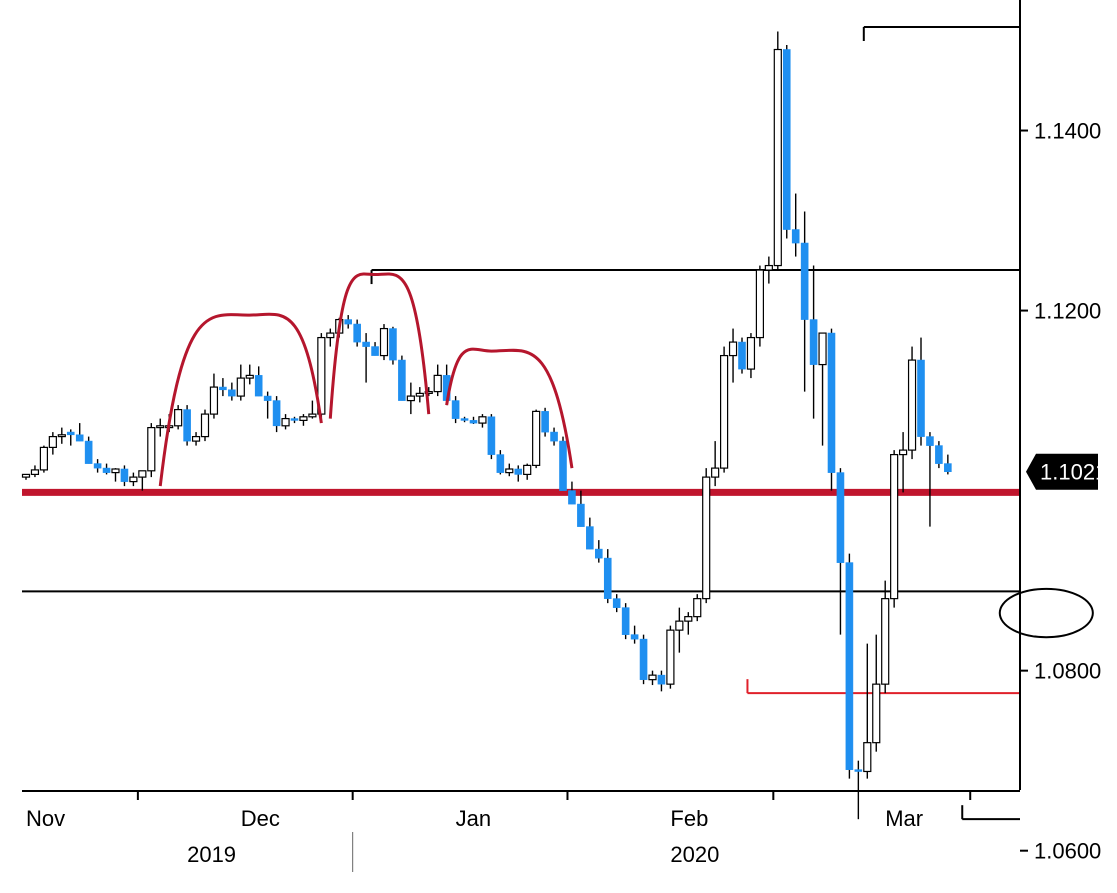  I want to click on x-month-label: Nov, so click(45, 818).